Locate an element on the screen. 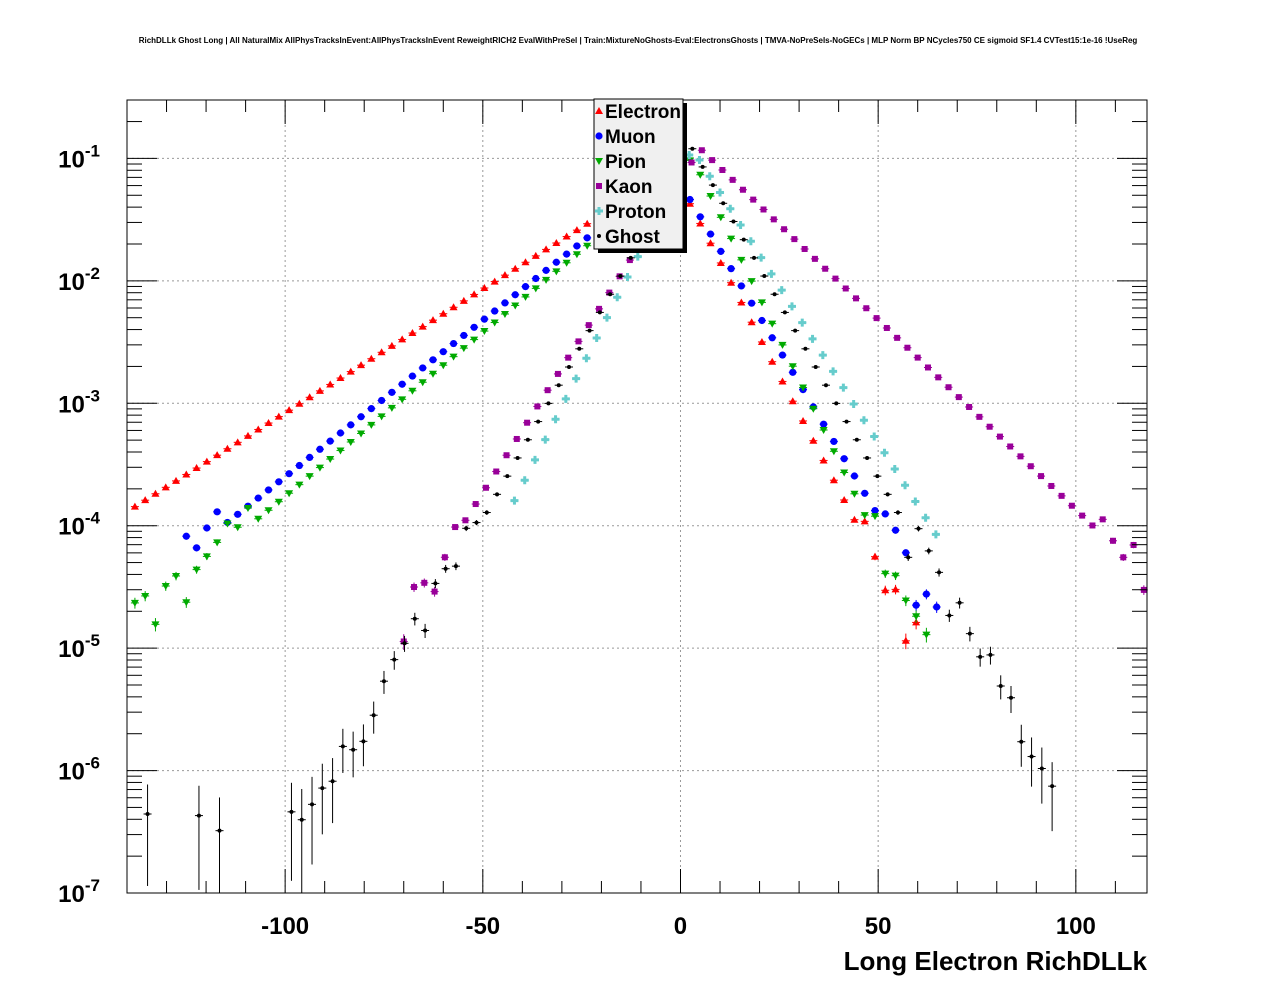 The image size is (1276, 996). legend-item: Pion is located at coordinates (620, 162).